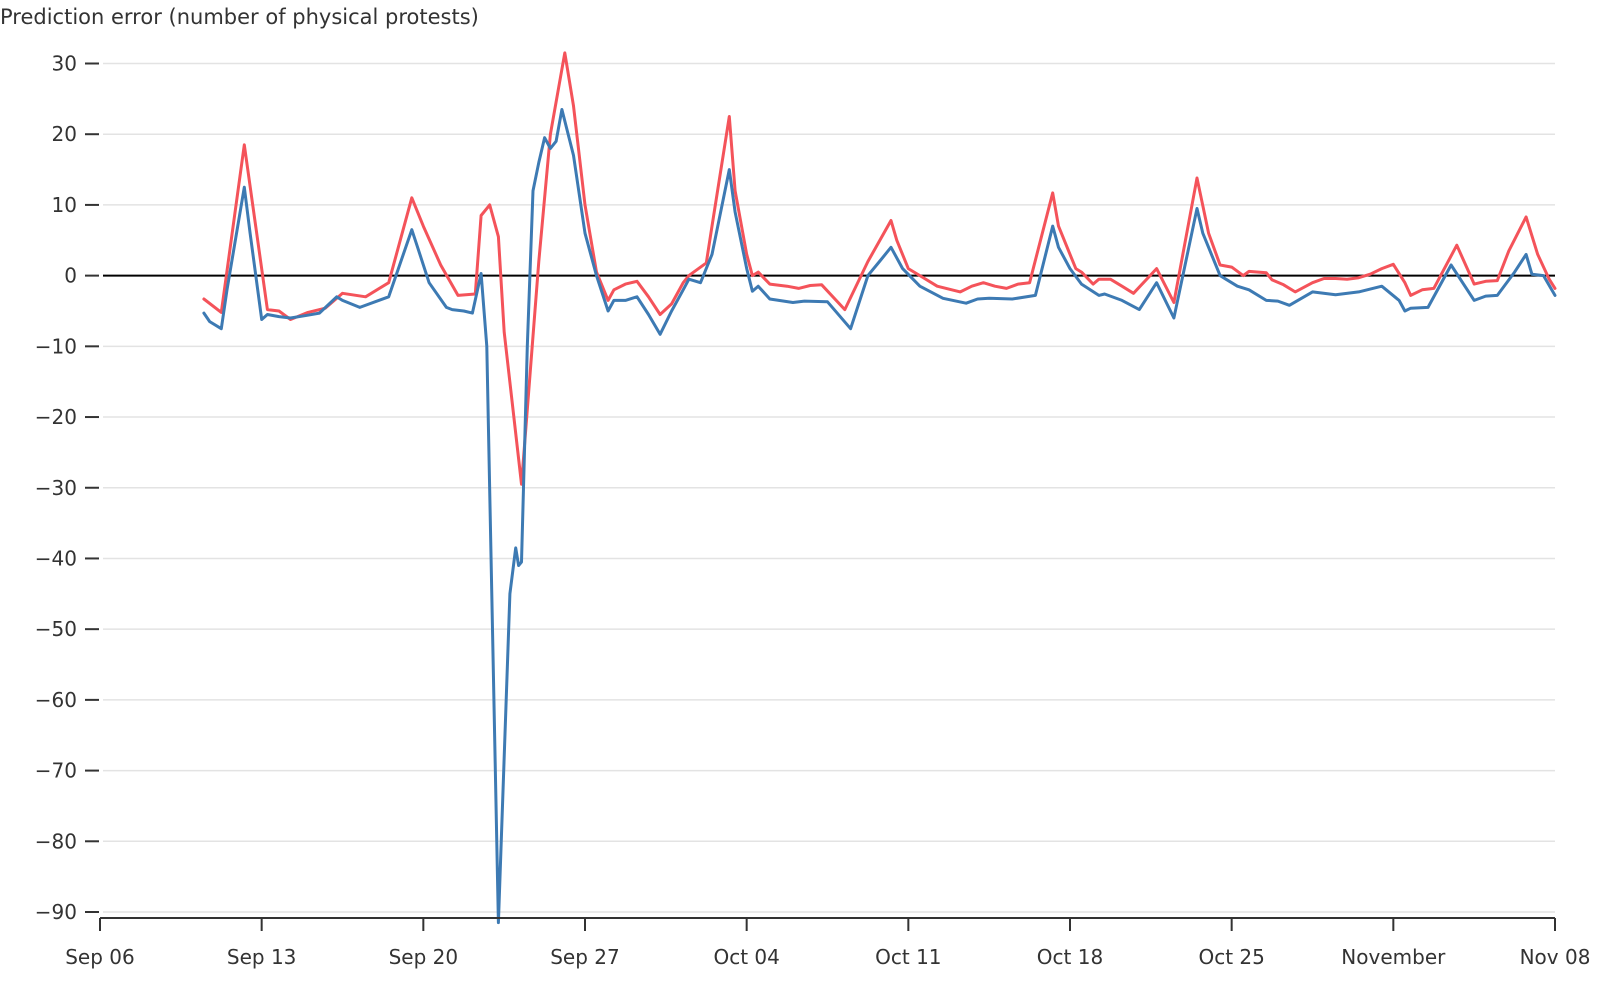 The image size is (1600, 1000). What do you see at coordinates (70, 276) in the screenshot?
I see `y-tick-label: 0` at bounding box center [70, 276].